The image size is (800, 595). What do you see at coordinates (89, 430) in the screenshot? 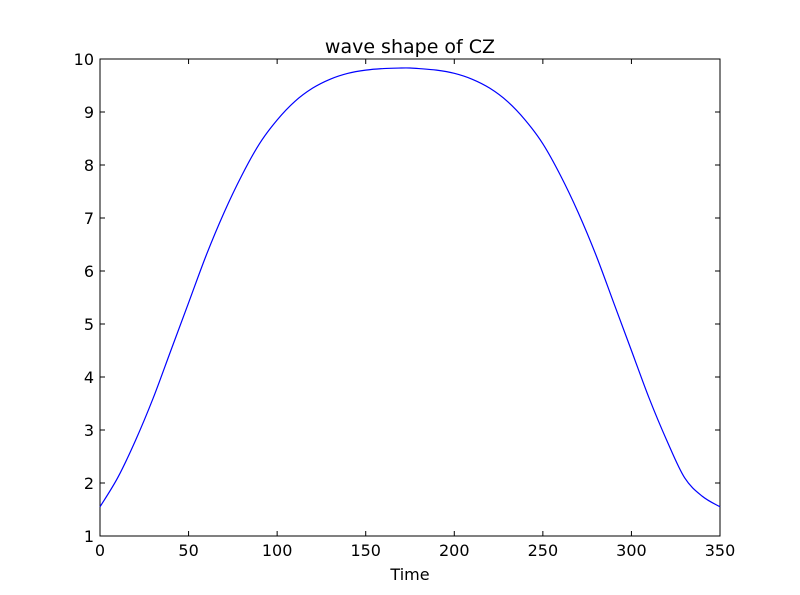
I see `y-tick-label: 3` at bounding box center [89, 430].